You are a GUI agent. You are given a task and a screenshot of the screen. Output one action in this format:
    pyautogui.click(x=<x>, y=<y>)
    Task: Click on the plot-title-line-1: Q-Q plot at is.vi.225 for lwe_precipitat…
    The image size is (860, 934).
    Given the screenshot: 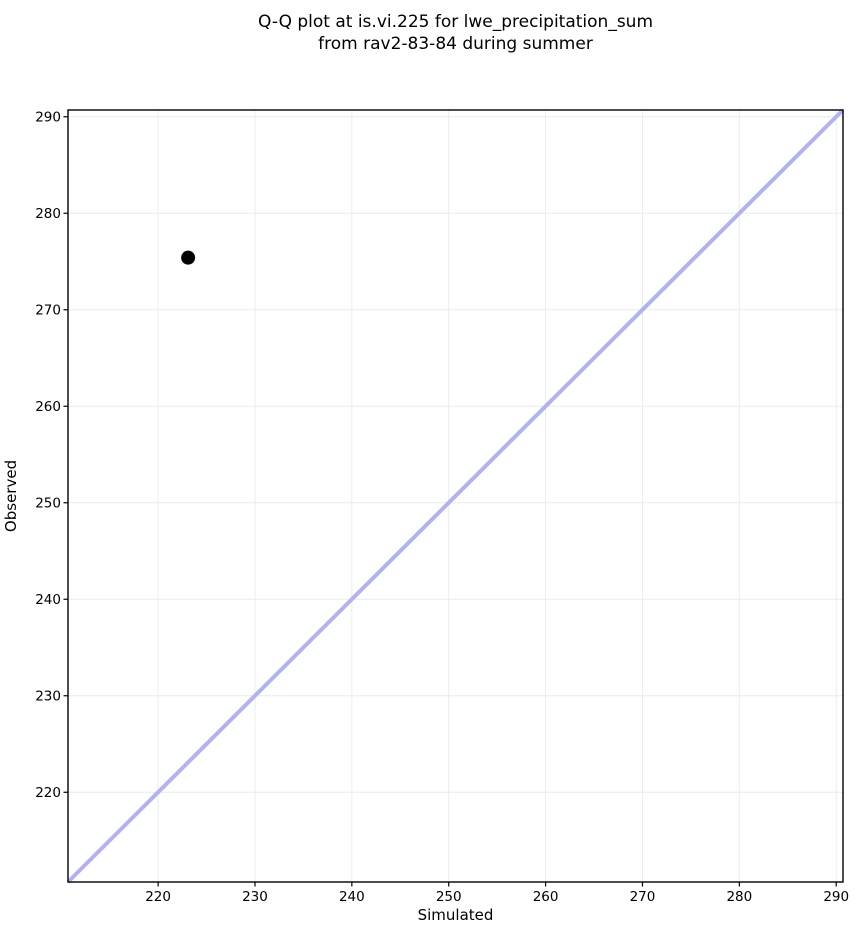 What is the action you would take?
    pyautogui.click(x=455, y=22)
    